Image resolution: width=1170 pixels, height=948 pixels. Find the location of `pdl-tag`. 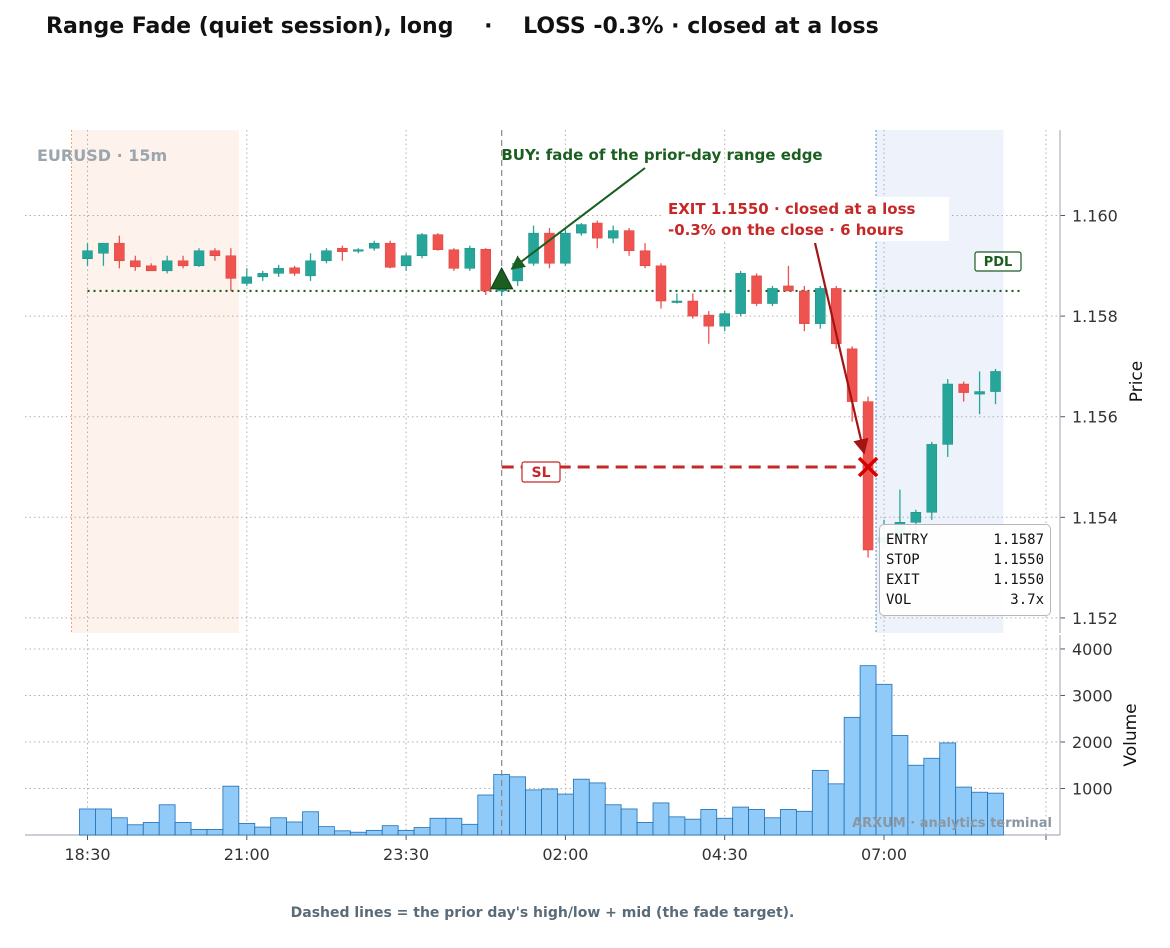

pdl-tag is located at coordinates (998, 261).